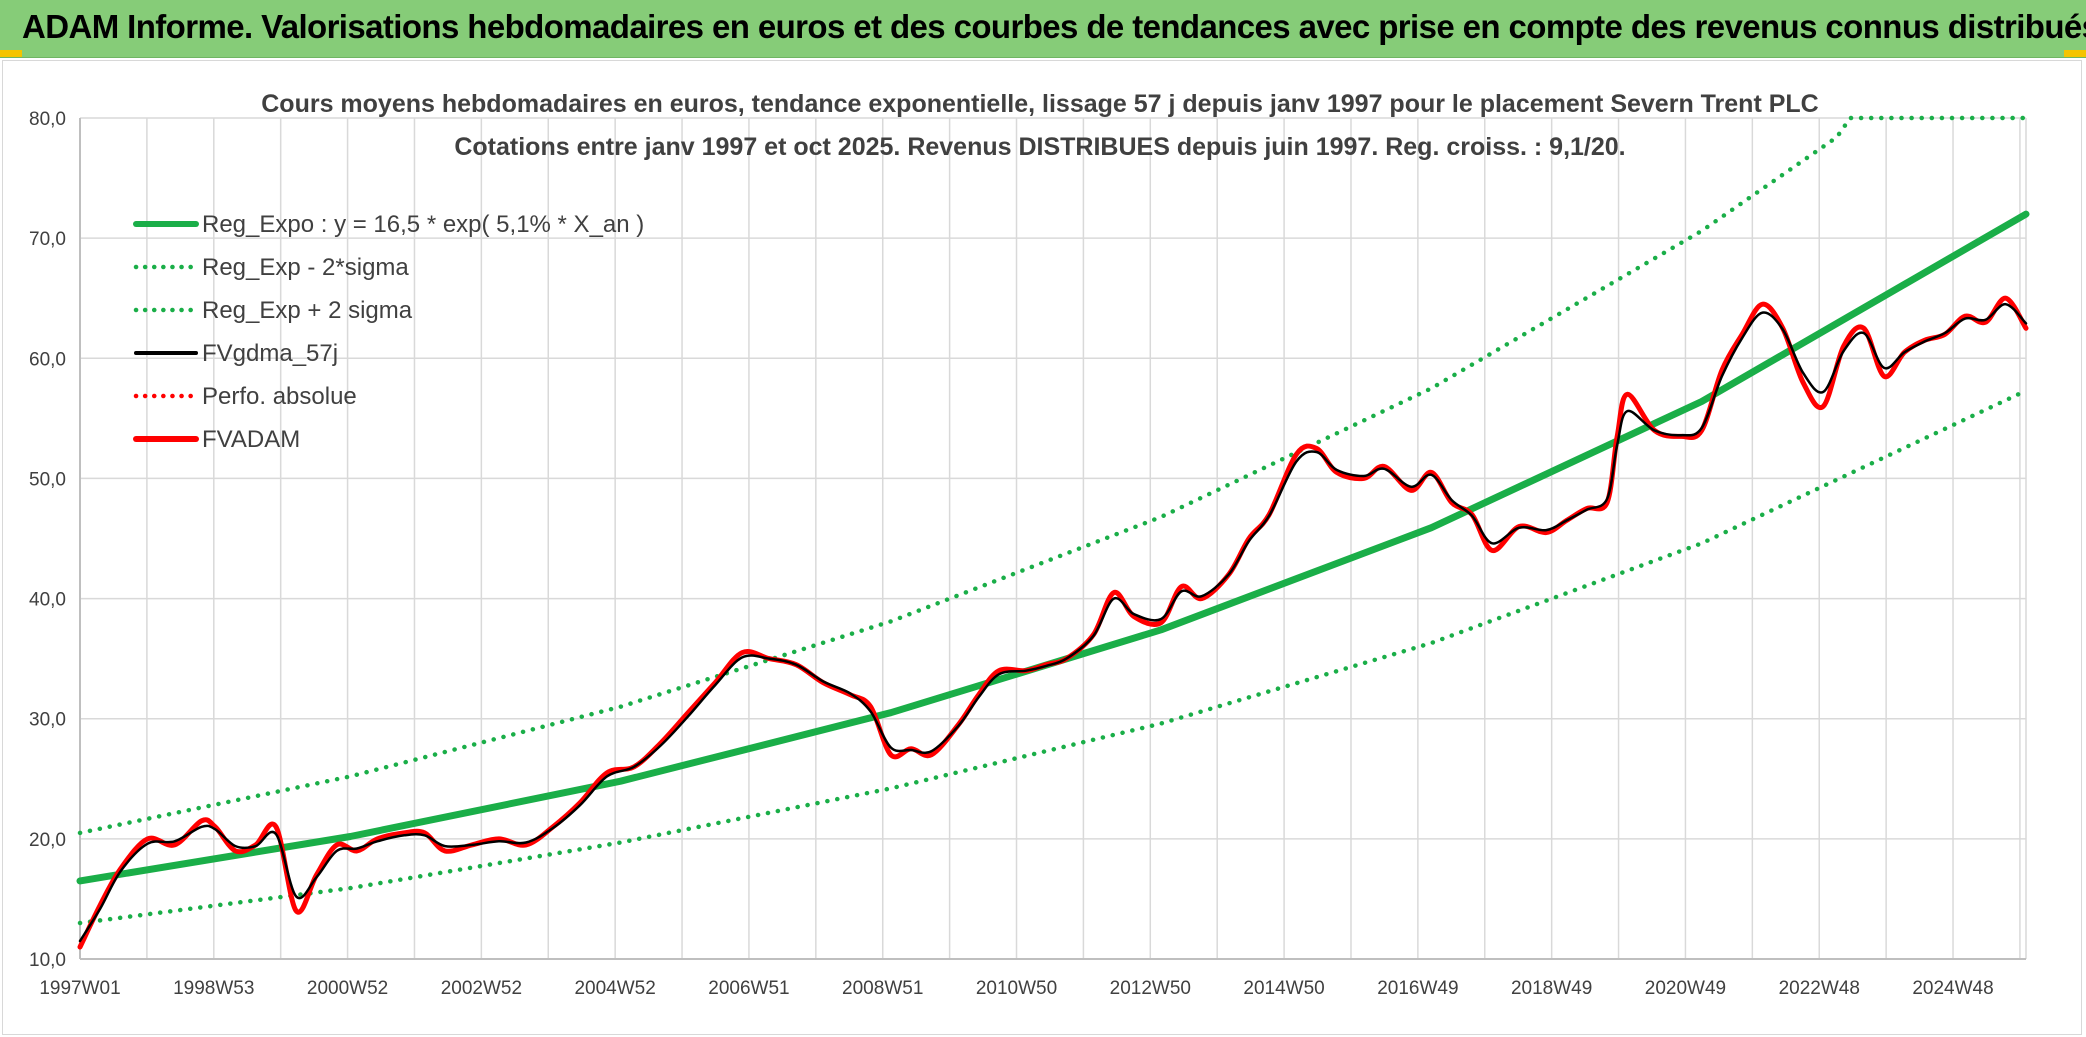  What do you see at coordinates (270, 353) in the screenshot?
I see `legend-label: FVgdma_57j` at bounding box center [270, 353].